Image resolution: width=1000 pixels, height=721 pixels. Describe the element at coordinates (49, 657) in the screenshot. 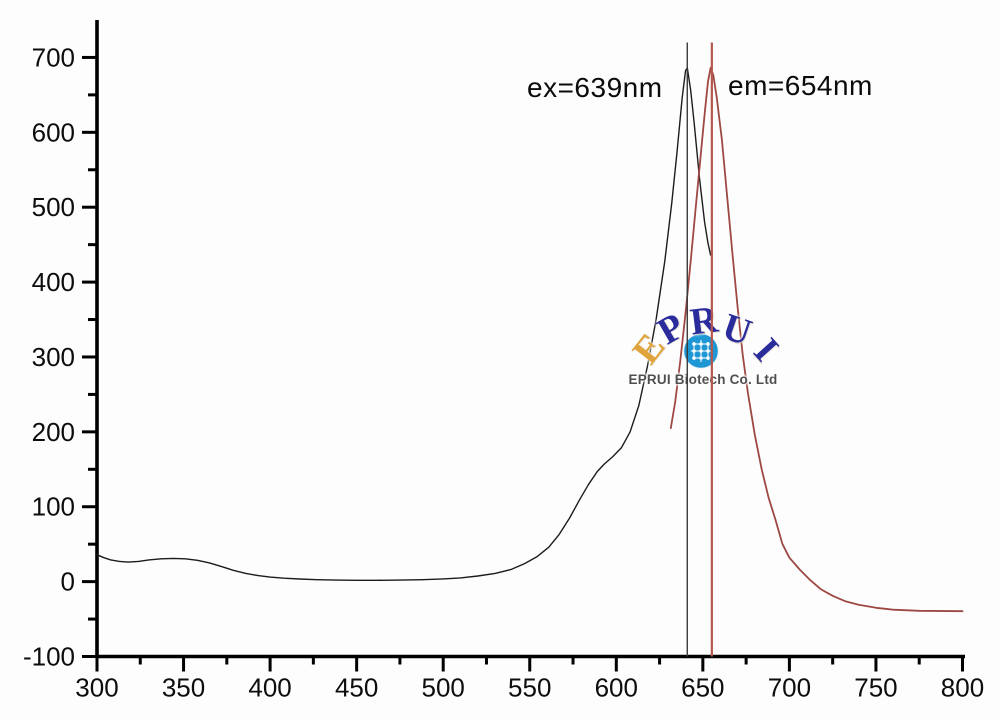

I see `y-tick-label: -100` at that location.